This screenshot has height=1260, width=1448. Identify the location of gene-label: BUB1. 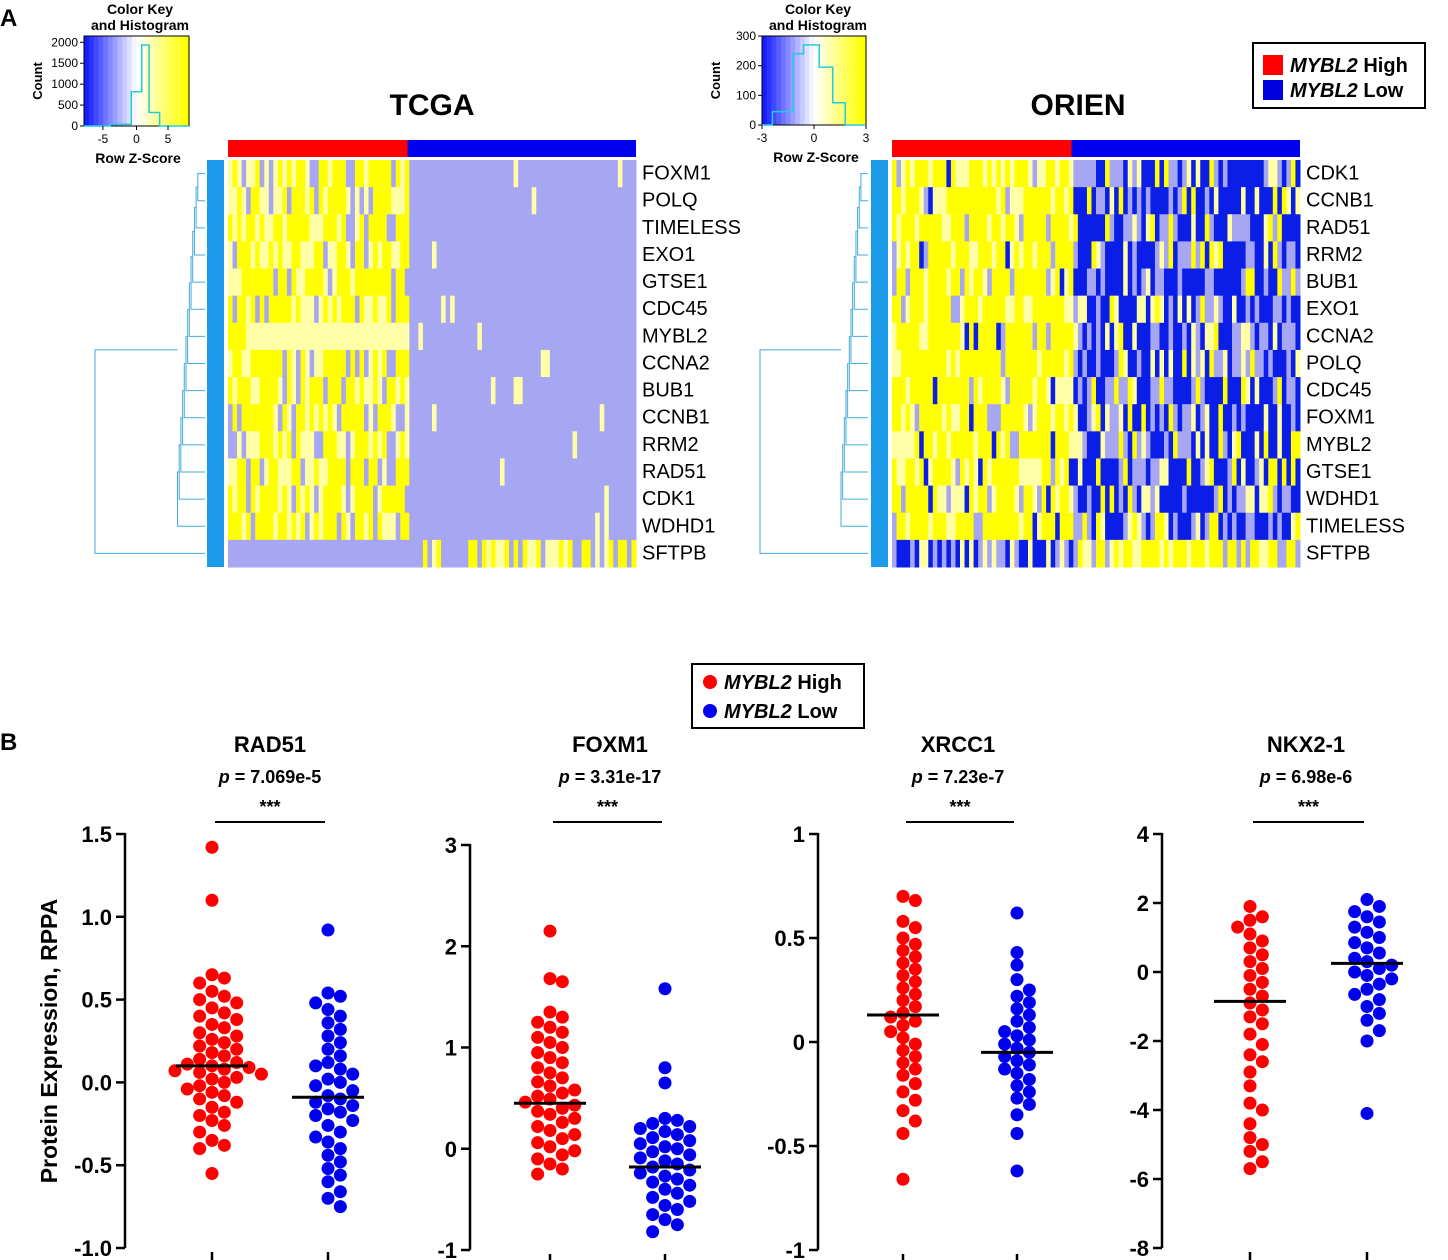
(1332, 282).